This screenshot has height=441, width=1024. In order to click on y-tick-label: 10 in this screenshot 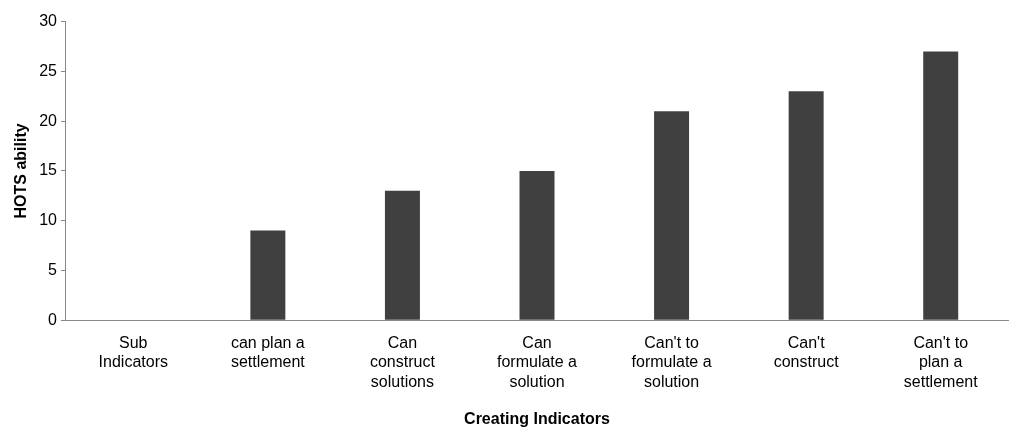, I will do `click(48, 220)`.